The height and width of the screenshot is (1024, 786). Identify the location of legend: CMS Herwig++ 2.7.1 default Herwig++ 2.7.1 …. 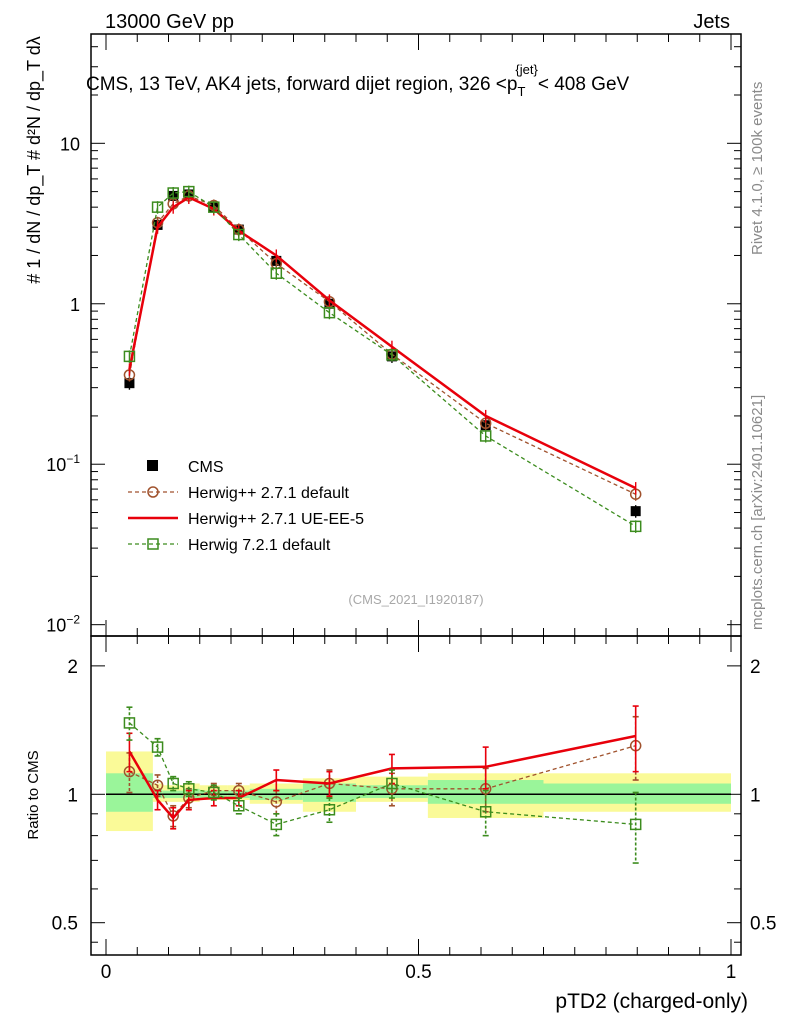
(246, 506).